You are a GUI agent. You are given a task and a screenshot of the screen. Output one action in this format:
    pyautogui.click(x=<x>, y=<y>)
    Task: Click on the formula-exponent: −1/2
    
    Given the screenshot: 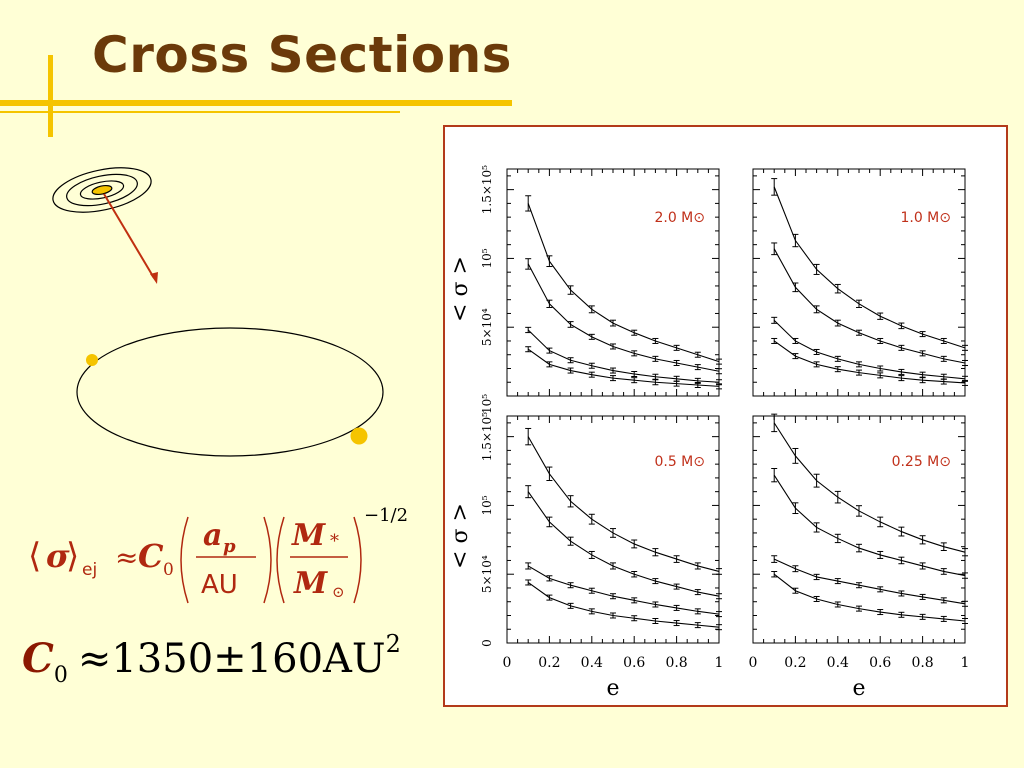 What is the action you would take?
    pyautogui.click(x=386, y=515)
    